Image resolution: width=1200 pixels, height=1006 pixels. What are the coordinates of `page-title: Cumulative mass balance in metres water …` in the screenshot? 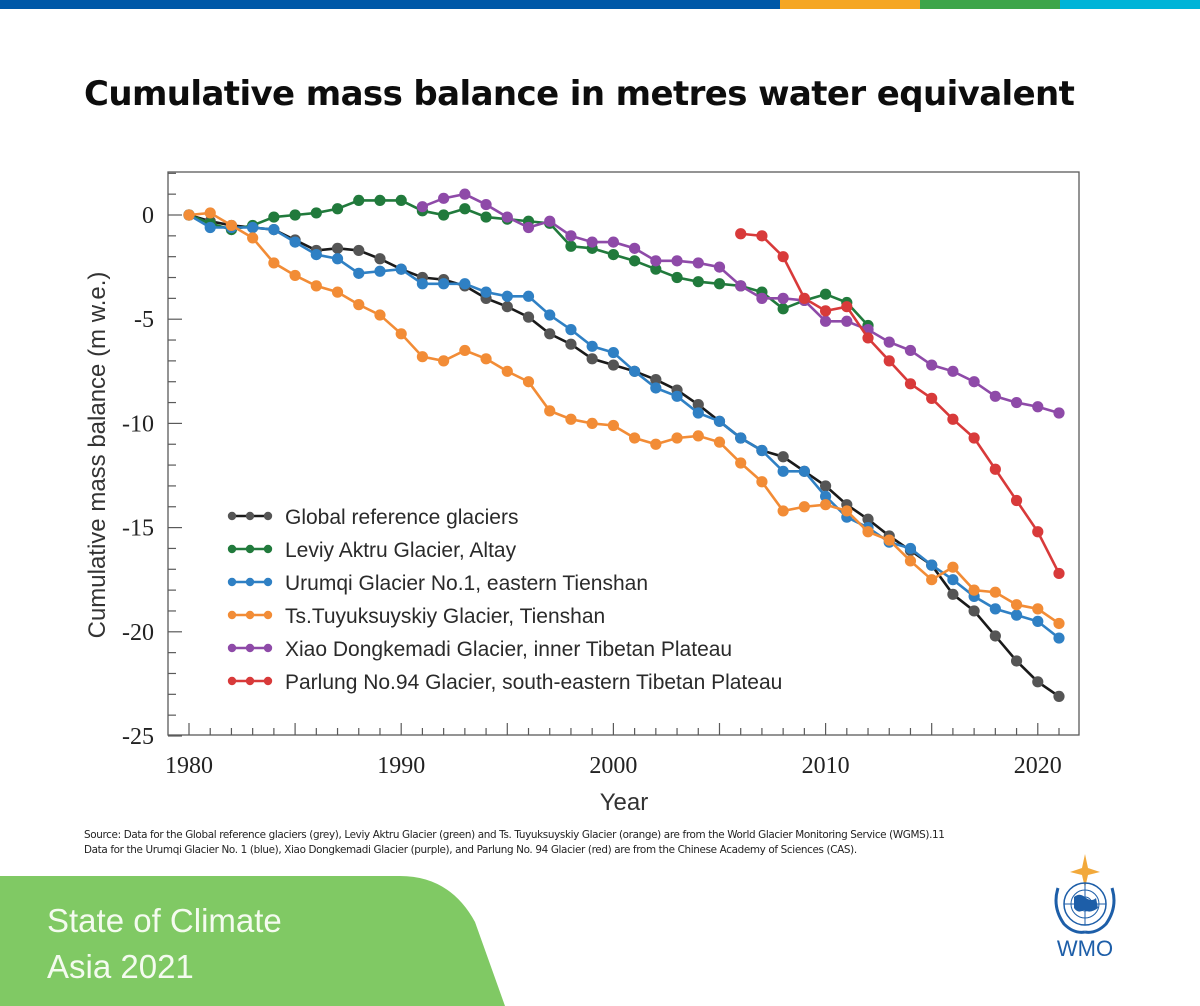 It's located at (579, 94).